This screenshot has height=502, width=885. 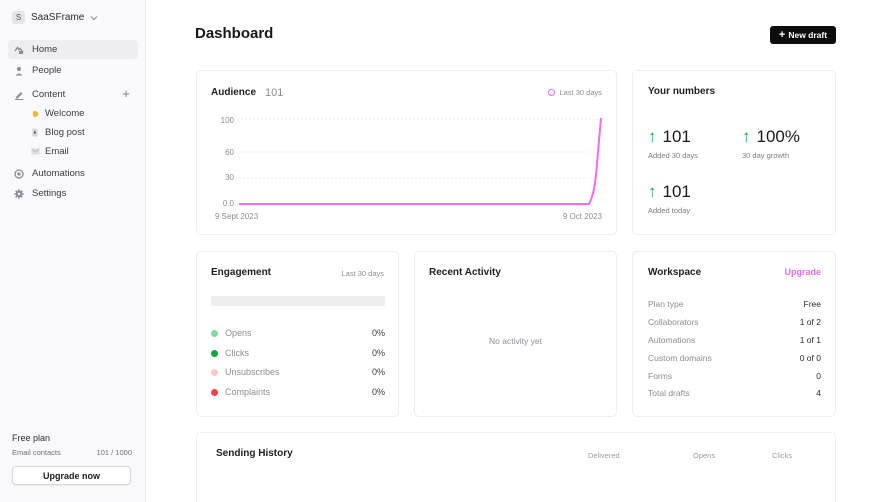 I want to click on sidebar-item-label: Content, so click(x=49, y=94).